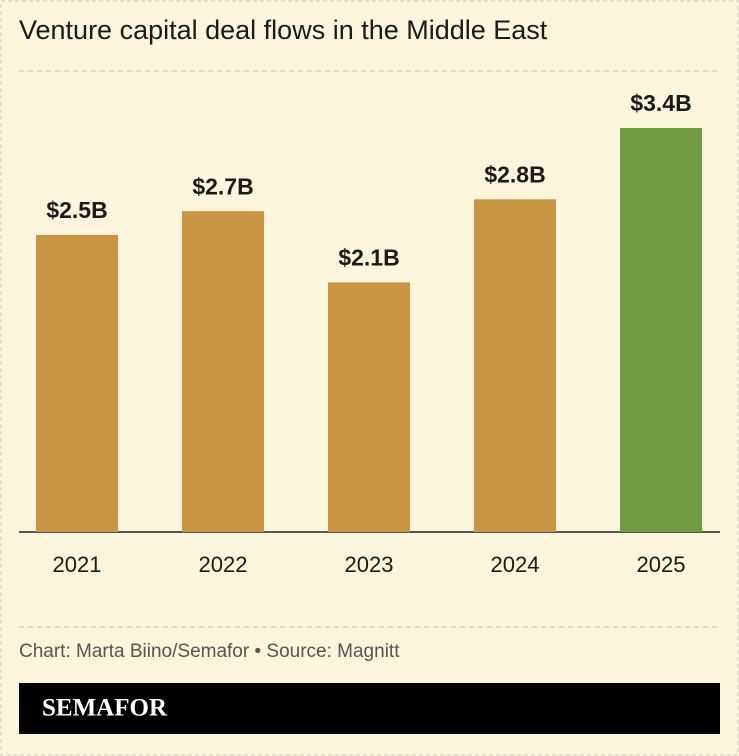  Describe the element at coordinates (661, 564) in the screenshot. I see `x-tick-label: 2025` at that location.